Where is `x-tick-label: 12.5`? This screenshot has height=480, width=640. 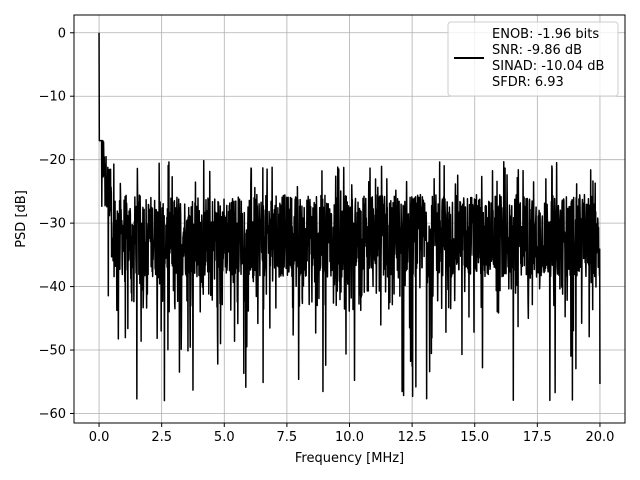
x-tick-label: 12.5 is located at coordinates (412, 437).